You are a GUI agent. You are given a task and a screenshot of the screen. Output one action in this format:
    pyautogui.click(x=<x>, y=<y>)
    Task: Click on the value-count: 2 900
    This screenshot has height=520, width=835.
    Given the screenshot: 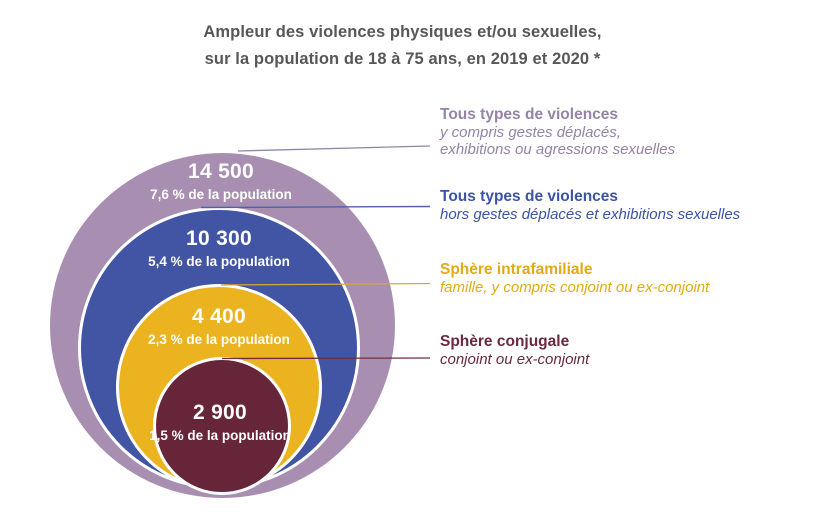 What is the action you would take?
    pyautogui.click(x=220, y=412)
    